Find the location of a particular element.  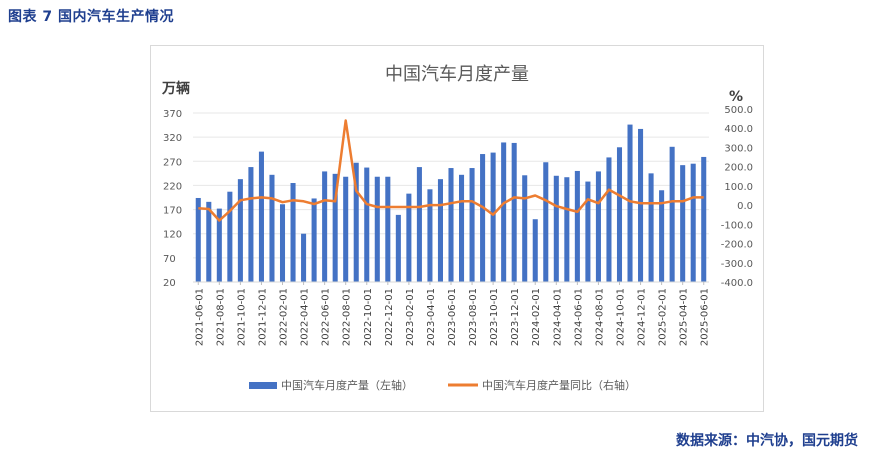

line-series is located at coordinates (451, 170).